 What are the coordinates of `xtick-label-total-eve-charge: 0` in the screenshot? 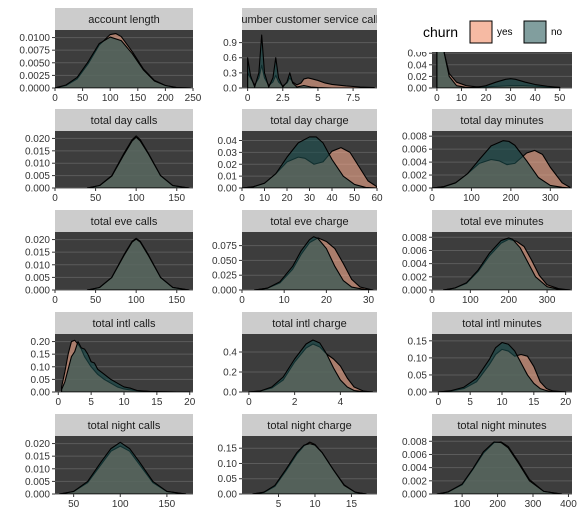 It's located at (242, 300).